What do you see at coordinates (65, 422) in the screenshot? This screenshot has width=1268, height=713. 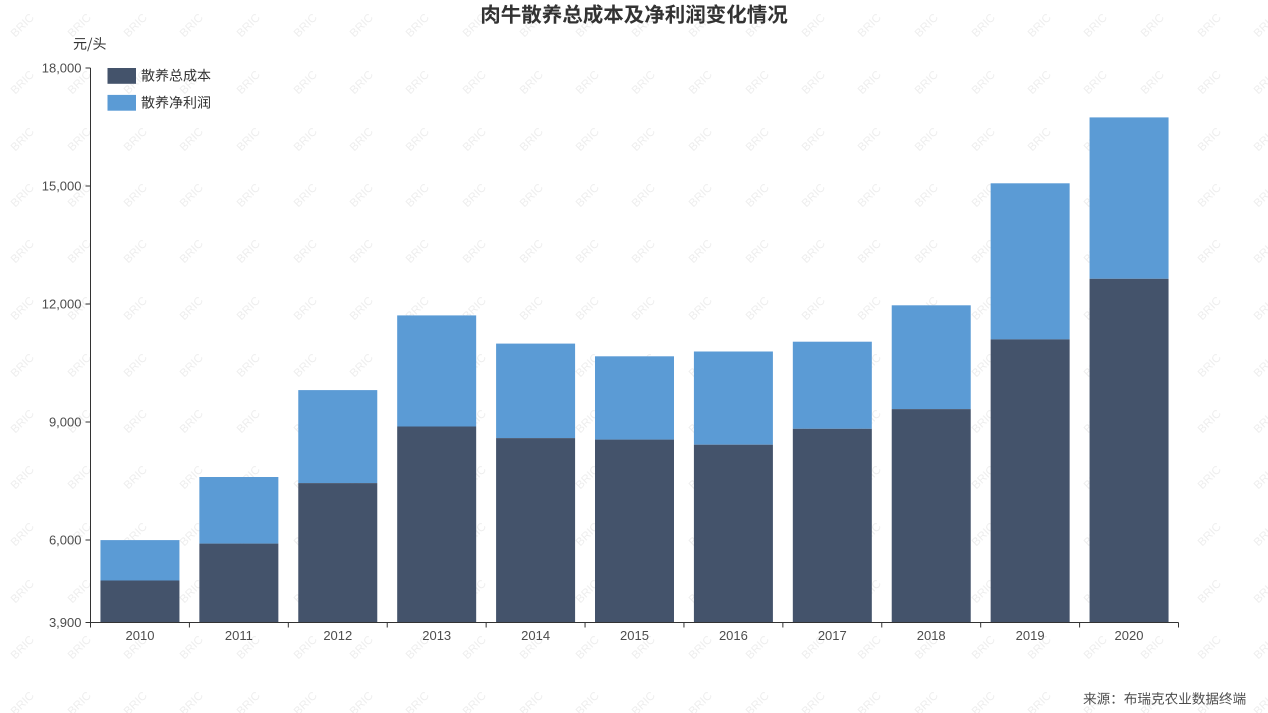 I see `svg-text: 9,000` at bounding box center [65, 422].